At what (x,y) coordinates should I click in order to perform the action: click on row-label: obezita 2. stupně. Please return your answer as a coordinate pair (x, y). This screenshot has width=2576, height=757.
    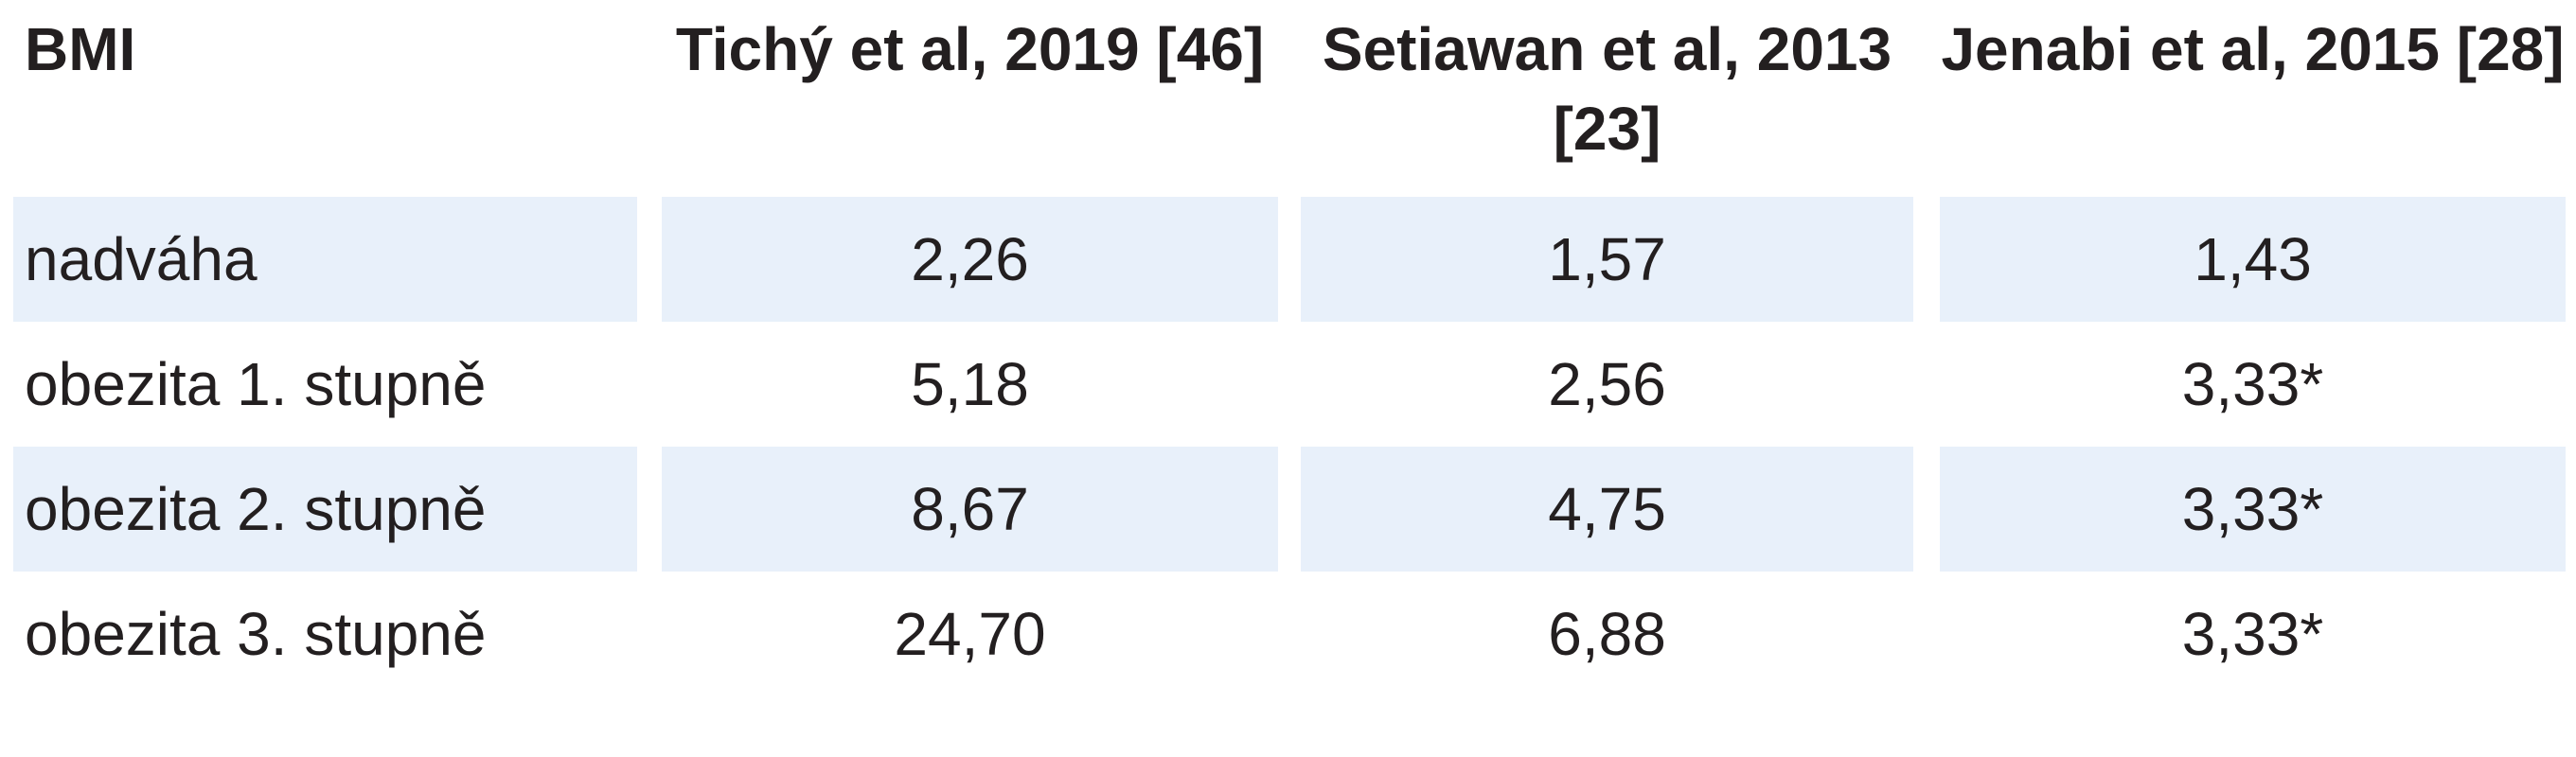
    Looking at the image, I should click on (325, 510).